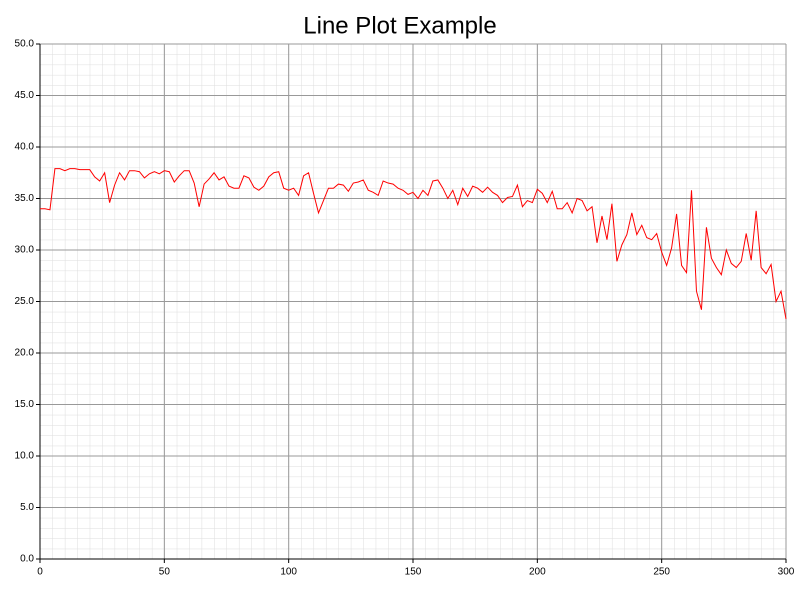  Describe the element at coordinates (25, 301) in the screenshot. I see `y-tick-label: 25.0` at that location.